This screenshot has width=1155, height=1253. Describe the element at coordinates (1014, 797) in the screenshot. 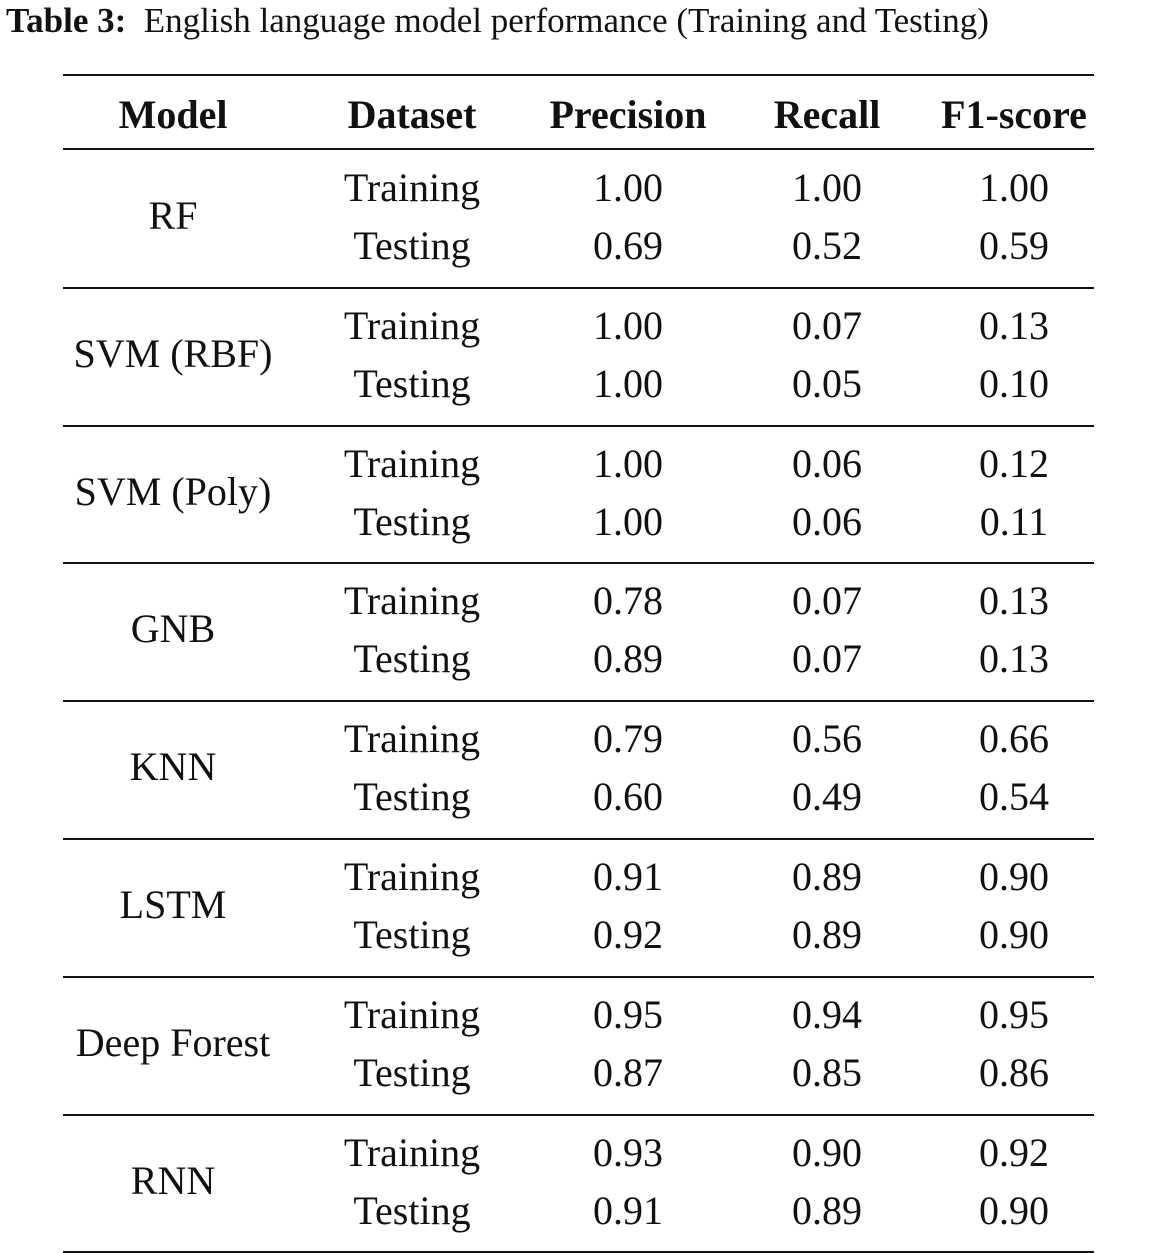

I see `metric-cell: 0.54` at that location.